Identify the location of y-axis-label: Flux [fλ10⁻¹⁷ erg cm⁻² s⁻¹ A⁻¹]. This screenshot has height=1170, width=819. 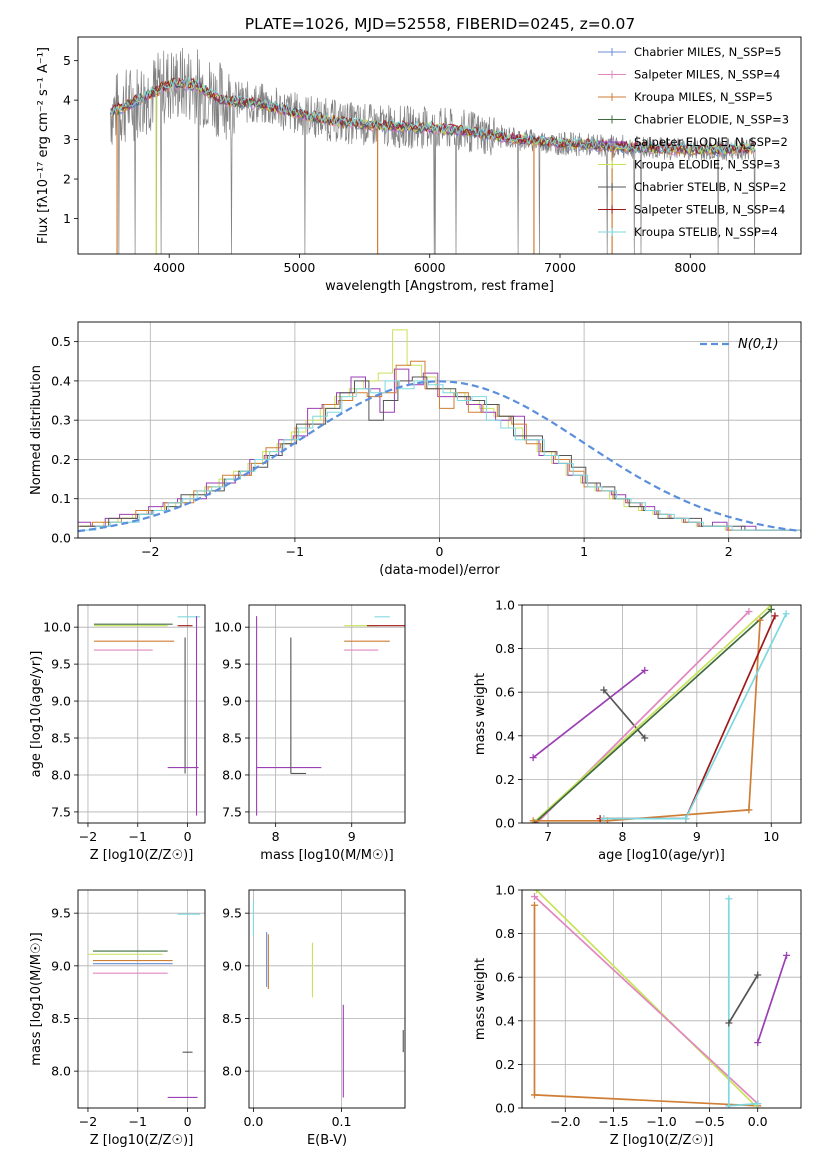
(43, 145).